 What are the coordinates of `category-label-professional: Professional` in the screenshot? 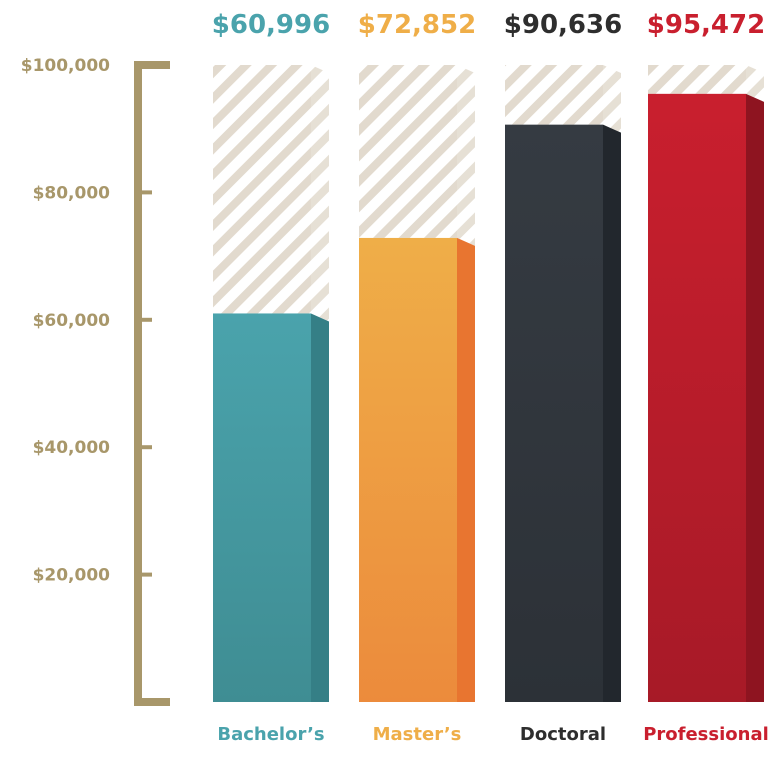 It's located at (706, 734).